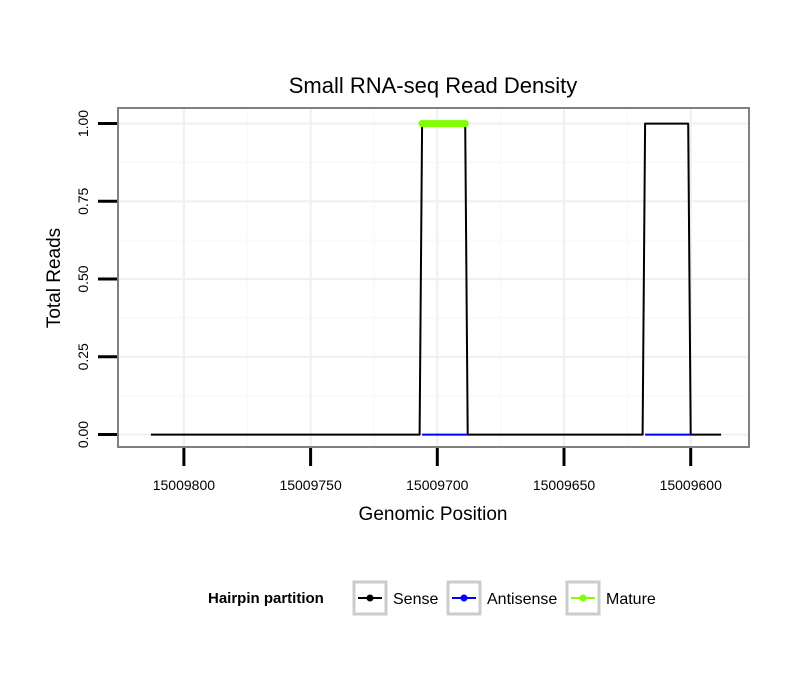  Describe the element at coordinates (83, 434) in the screenshot. I see `y-tick-label: 0.00` at that location.